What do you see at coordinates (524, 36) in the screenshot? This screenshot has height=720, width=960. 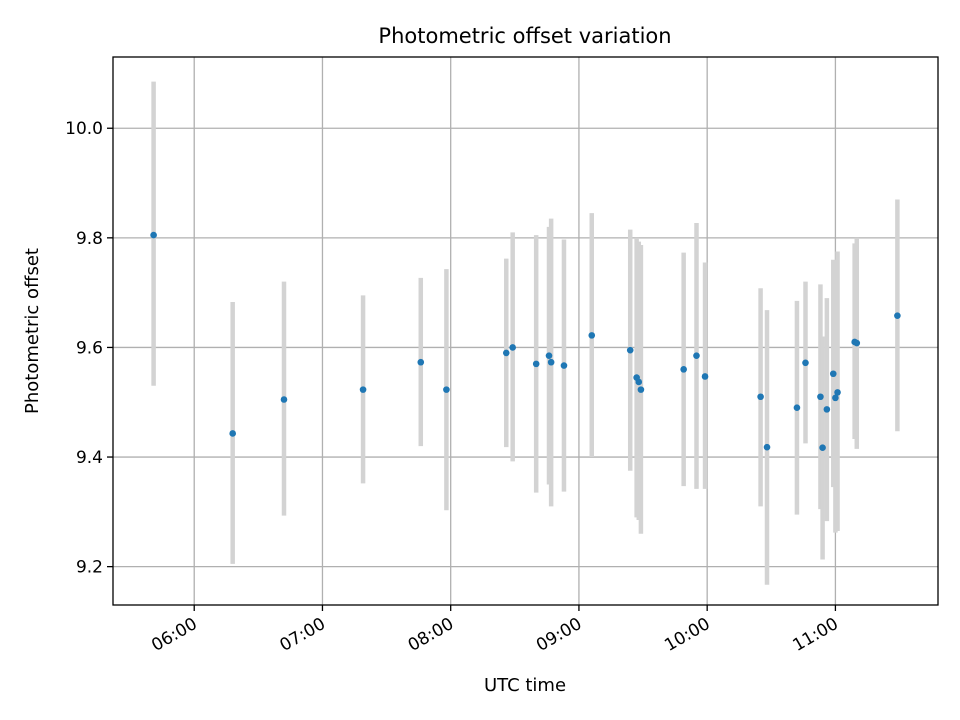 I see `chart-title: Photometric offset variation` at bounding box center [524, 36].